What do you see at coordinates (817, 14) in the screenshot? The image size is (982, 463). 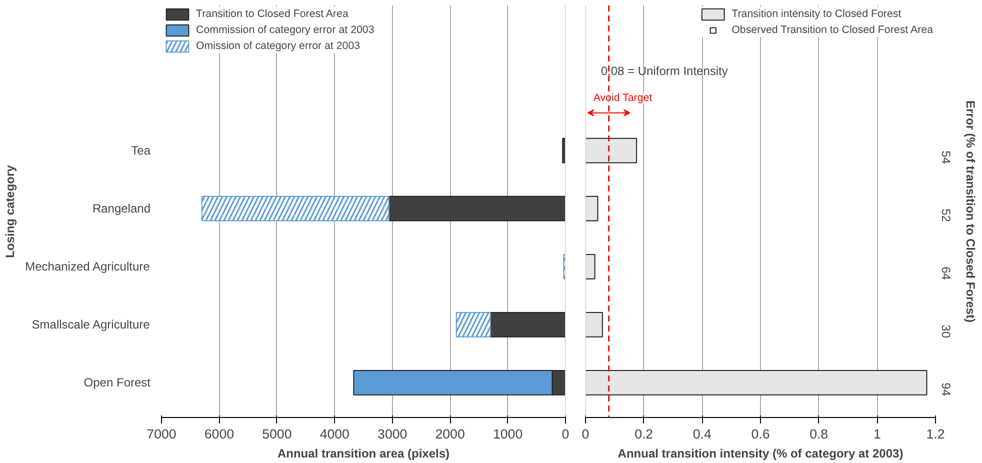 I see `legend-label: Transition intensity to Closed Forest` at bounding box center [817, 14].